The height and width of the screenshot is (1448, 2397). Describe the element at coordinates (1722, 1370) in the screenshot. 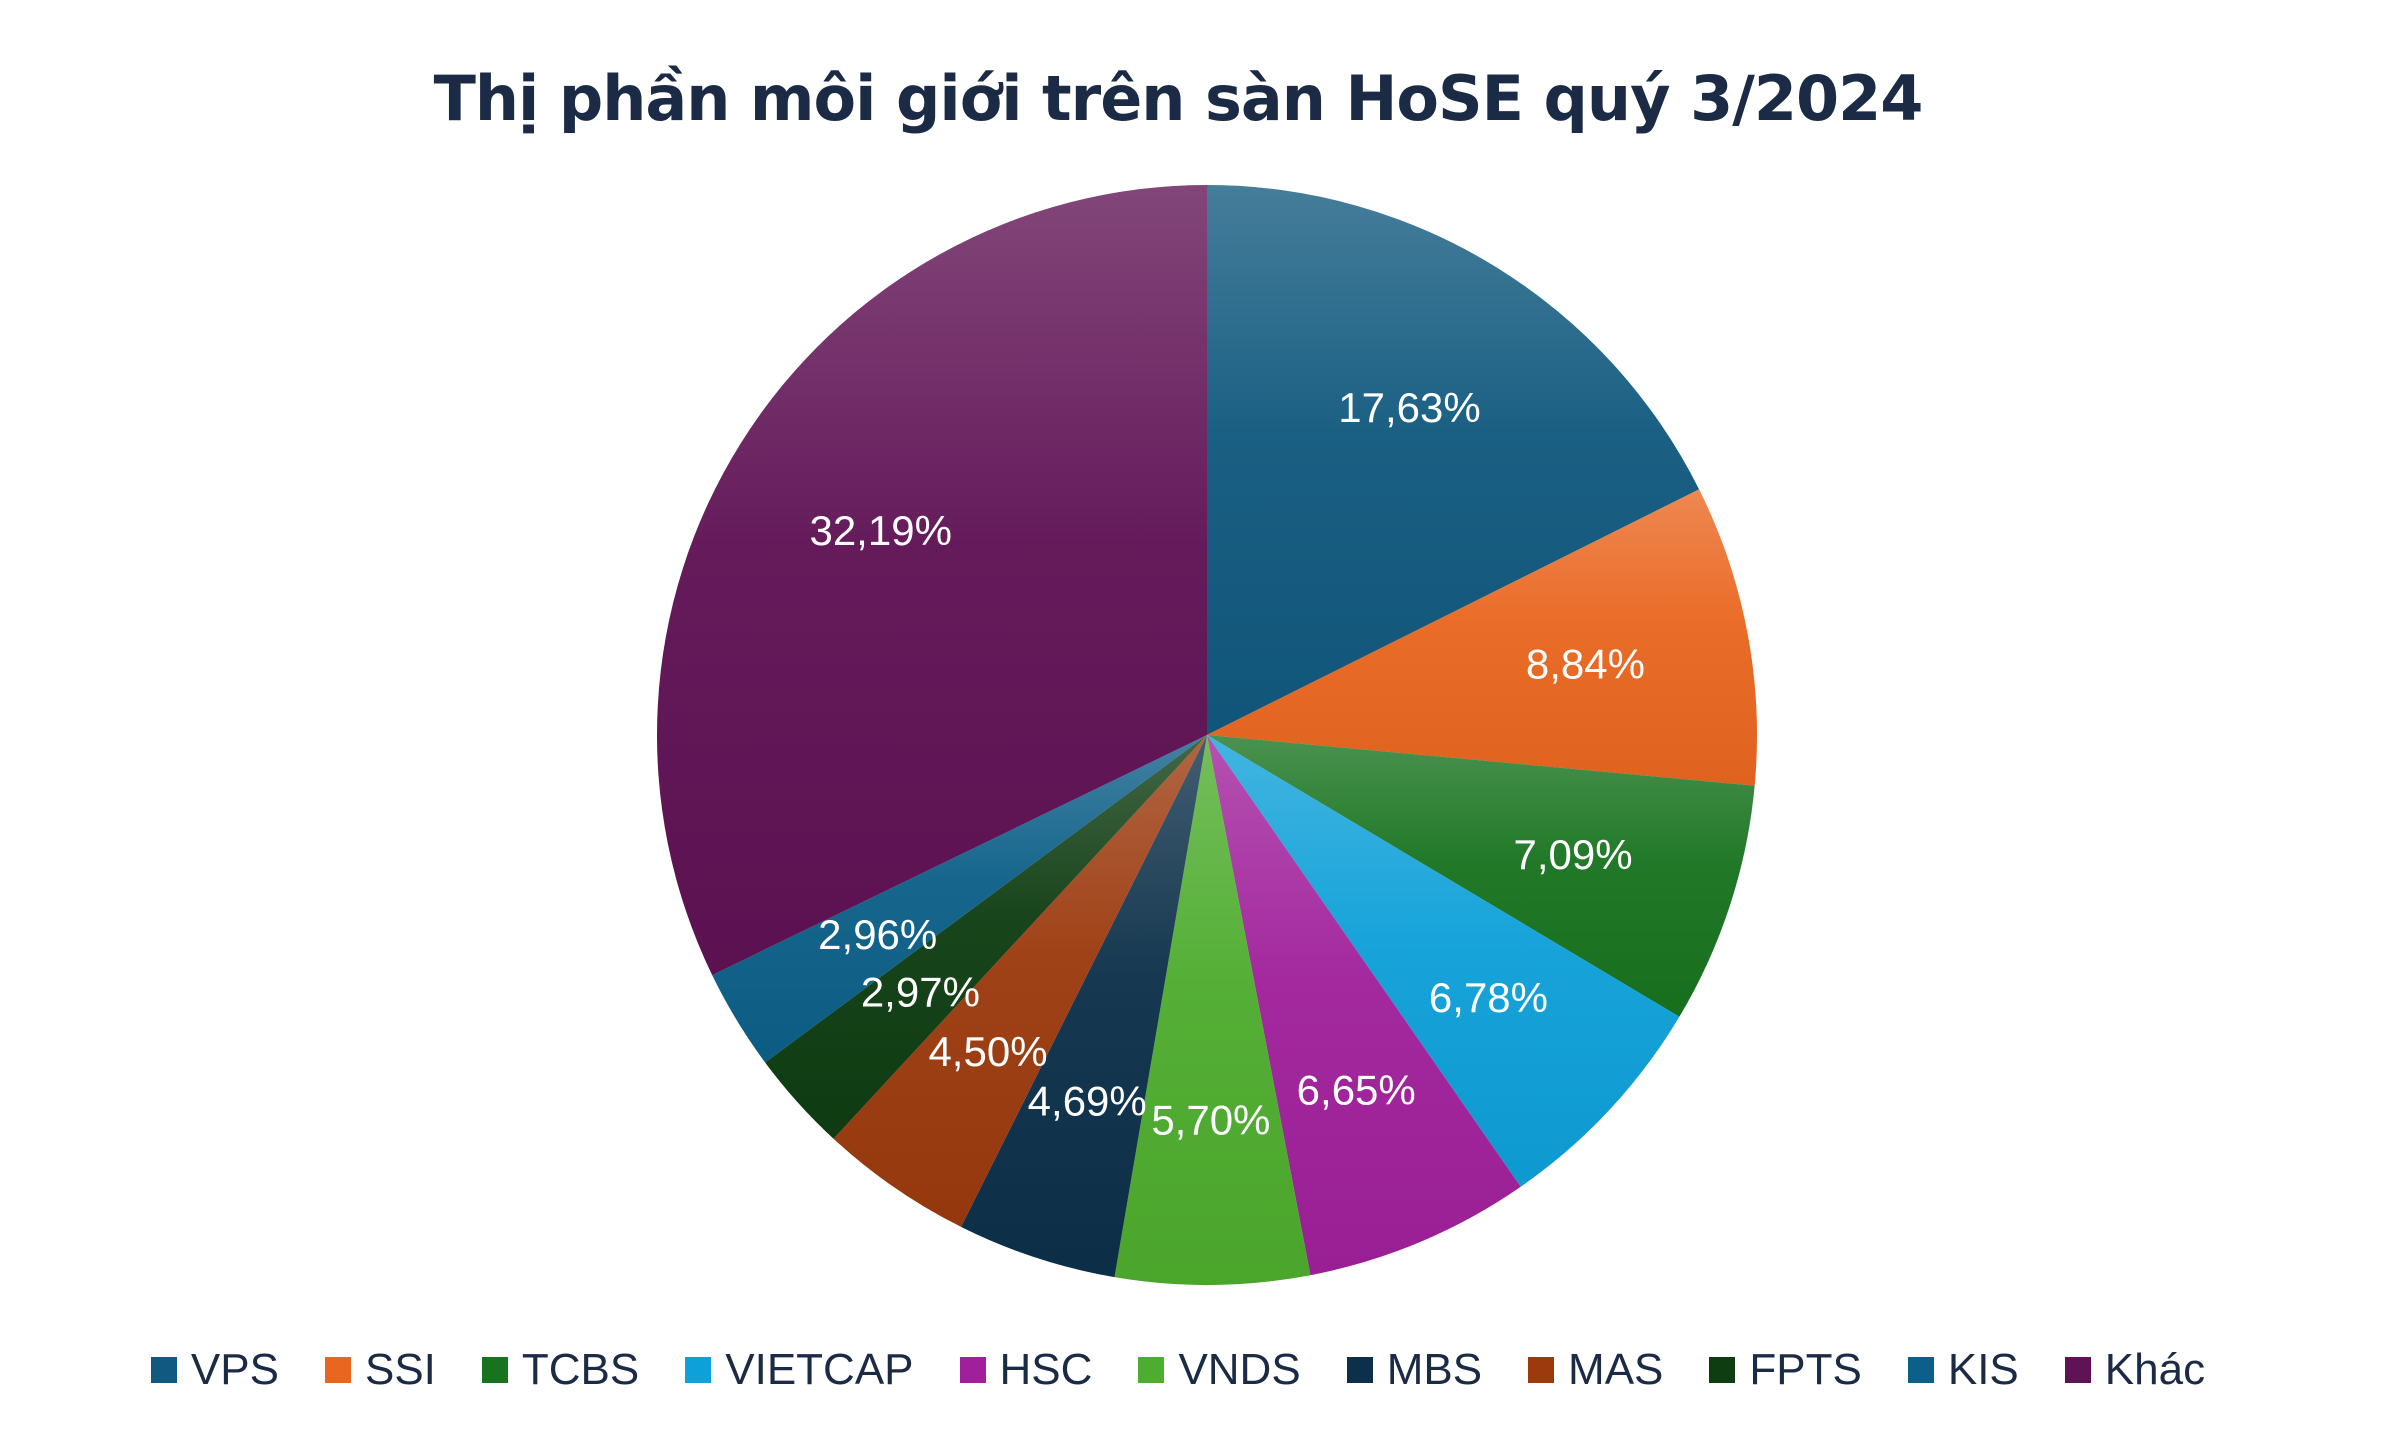

I see `legend-swatch-fpts` at that location.